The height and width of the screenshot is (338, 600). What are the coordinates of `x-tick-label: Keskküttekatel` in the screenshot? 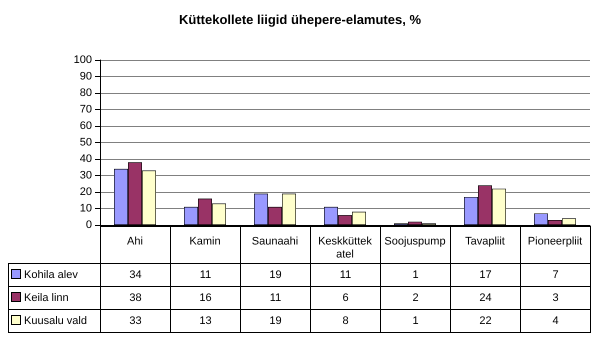 It's located at (345, 248).